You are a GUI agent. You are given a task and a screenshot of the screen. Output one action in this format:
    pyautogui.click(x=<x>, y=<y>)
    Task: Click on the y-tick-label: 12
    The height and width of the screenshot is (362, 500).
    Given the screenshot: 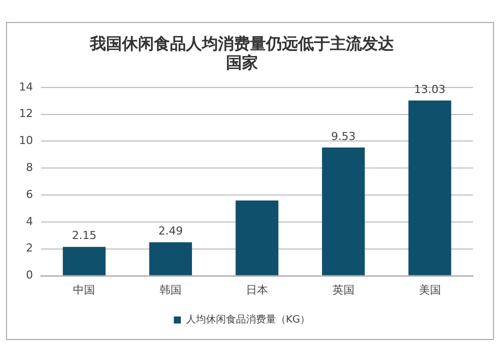 What is the action you would take?
    pyautogui.click(x=25, y=113)
    